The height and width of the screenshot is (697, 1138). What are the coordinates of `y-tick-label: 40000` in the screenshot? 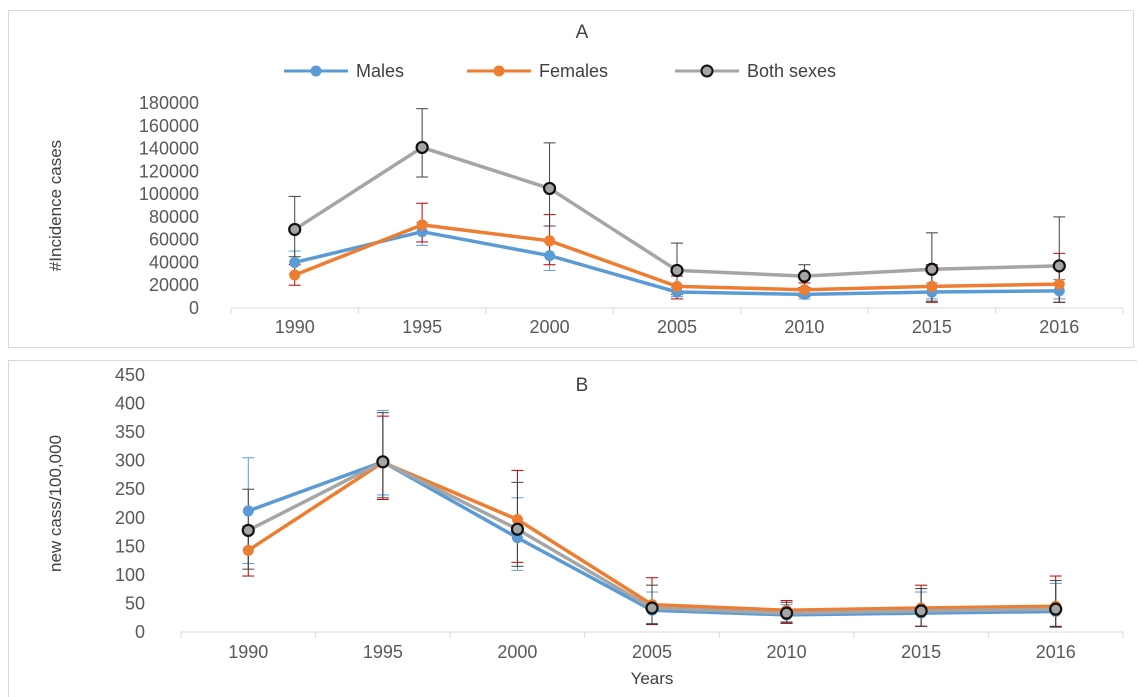 It's located at (174, 262).